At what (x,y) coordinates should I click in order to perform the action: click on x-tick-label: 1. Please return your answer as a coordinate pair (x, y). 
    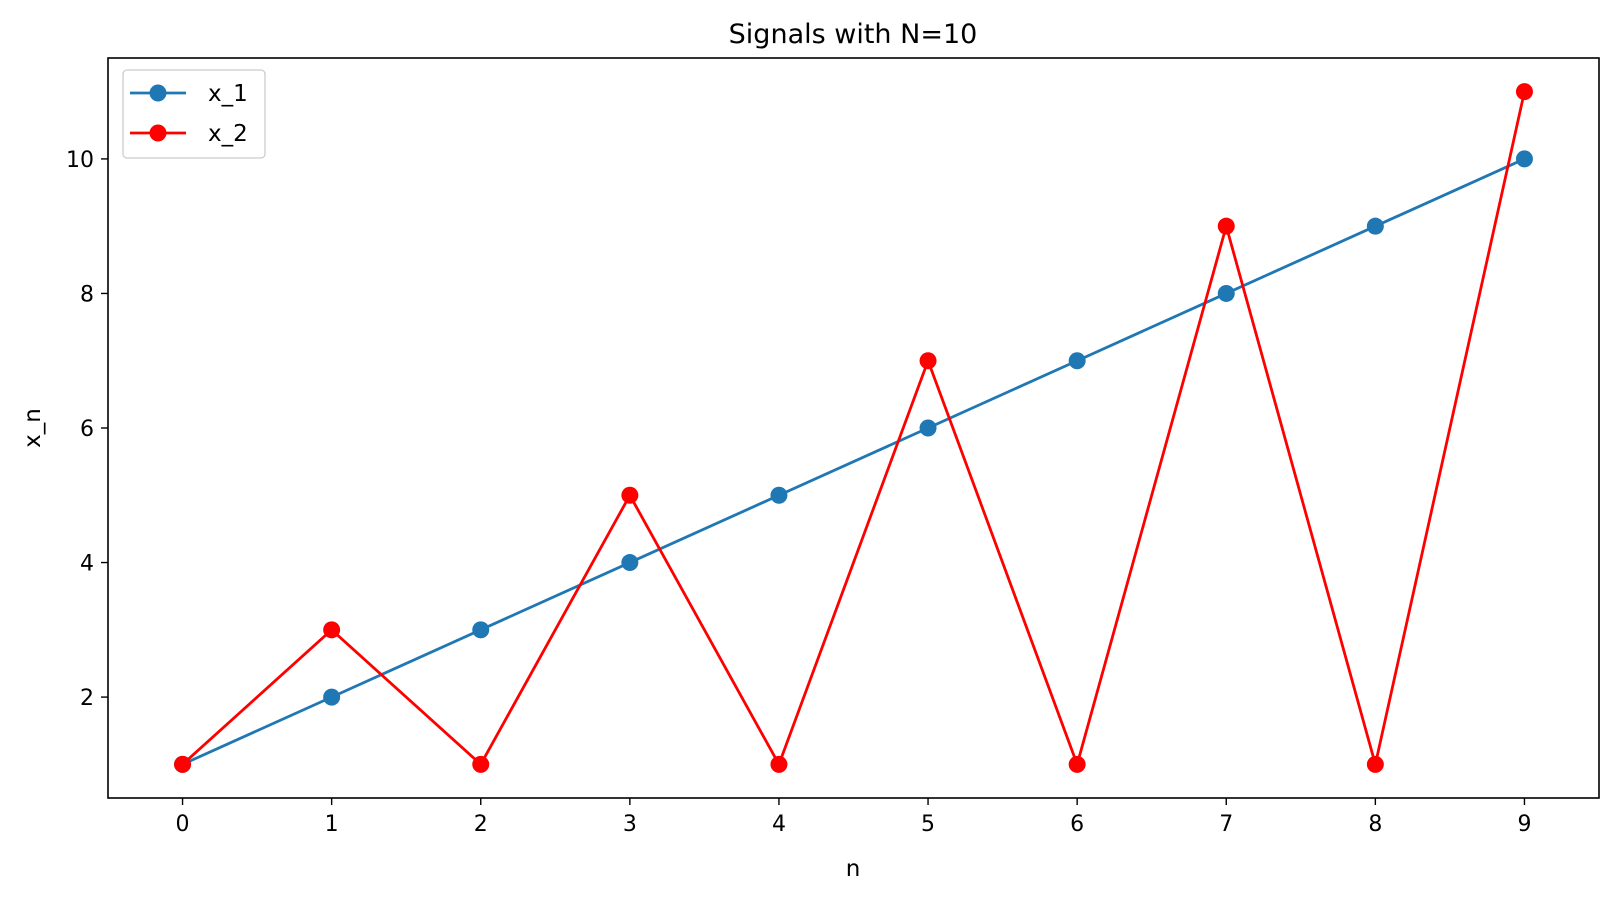
    Looking at the image, I should click on (332, 824).